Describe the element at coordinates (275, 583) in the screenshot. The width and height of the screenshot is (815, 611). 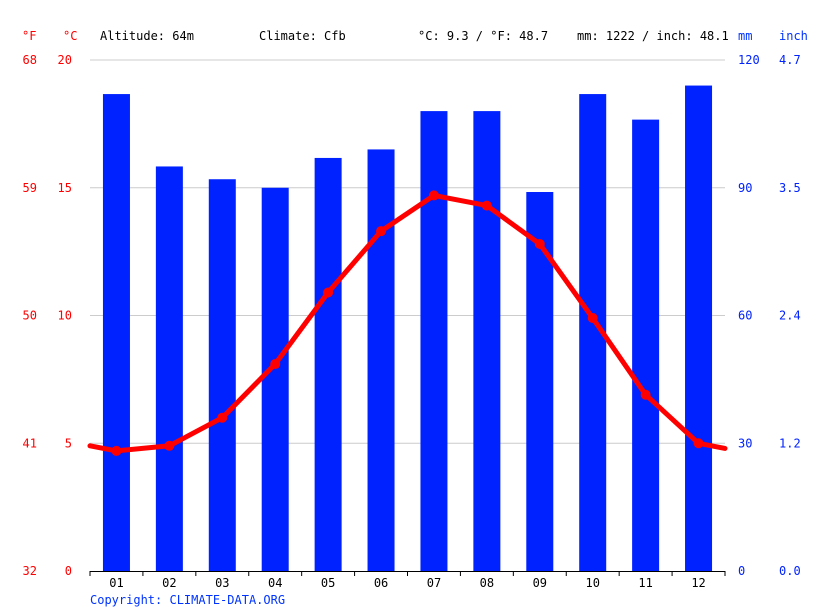
I see `month-label: 04` at that location.